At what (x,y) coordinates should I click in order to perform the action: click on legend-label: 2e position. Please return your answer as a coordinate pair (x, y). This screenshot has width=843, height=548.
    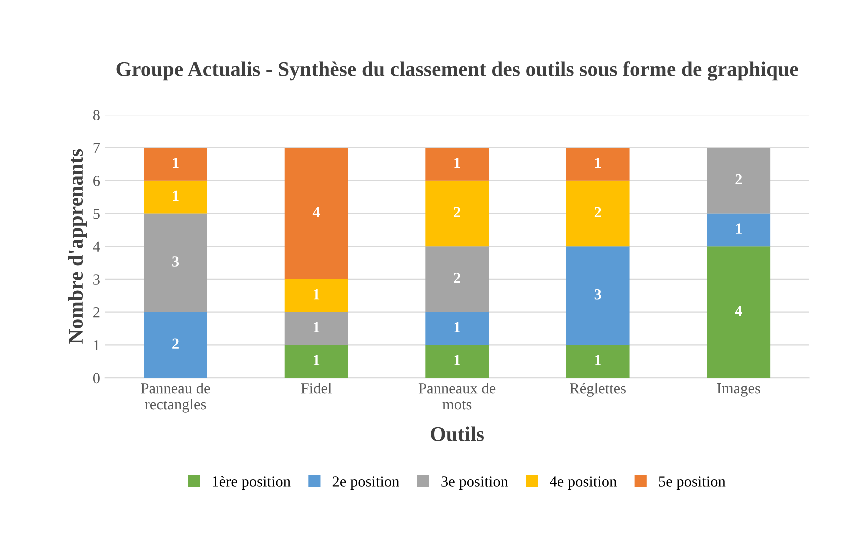
    Looking at the image, I should click on (366, 483).